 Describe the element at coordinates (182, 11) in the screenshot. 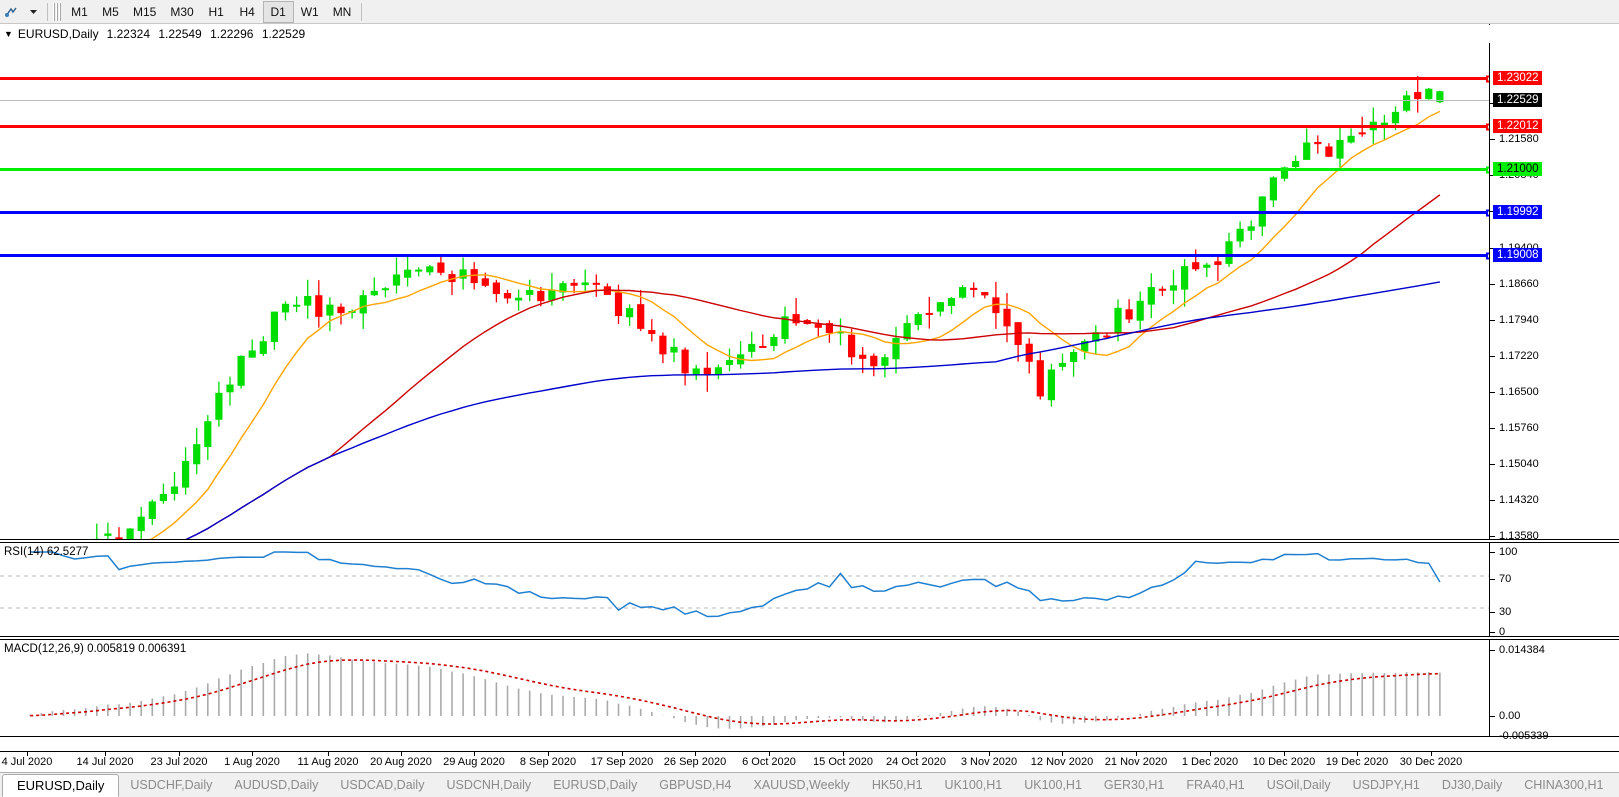

I see `timeframe-m30: M30` at that location.